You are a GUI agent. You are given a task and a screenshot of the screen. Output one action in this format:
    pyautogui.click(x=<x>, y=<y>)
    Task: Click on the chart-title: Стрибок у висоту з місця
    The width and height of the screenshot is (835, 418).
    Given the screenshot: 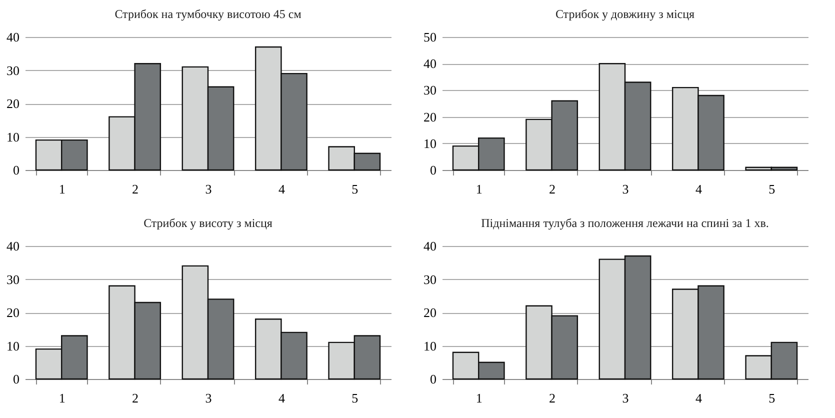 What is the action you would take?
    pyautogui.click(x=208, y=223)
    